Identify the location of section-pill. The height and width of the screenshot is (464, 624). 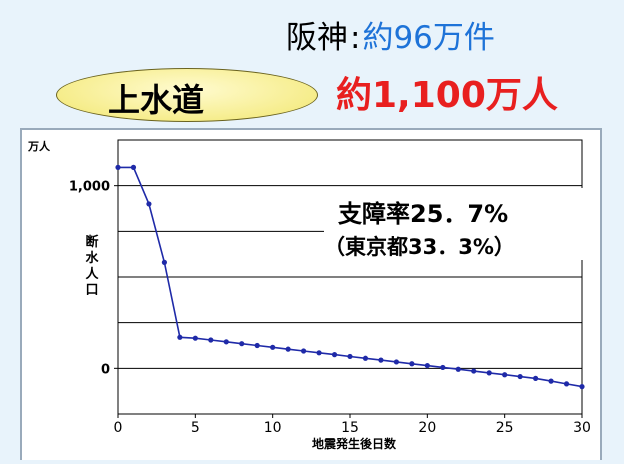
(187, 95).